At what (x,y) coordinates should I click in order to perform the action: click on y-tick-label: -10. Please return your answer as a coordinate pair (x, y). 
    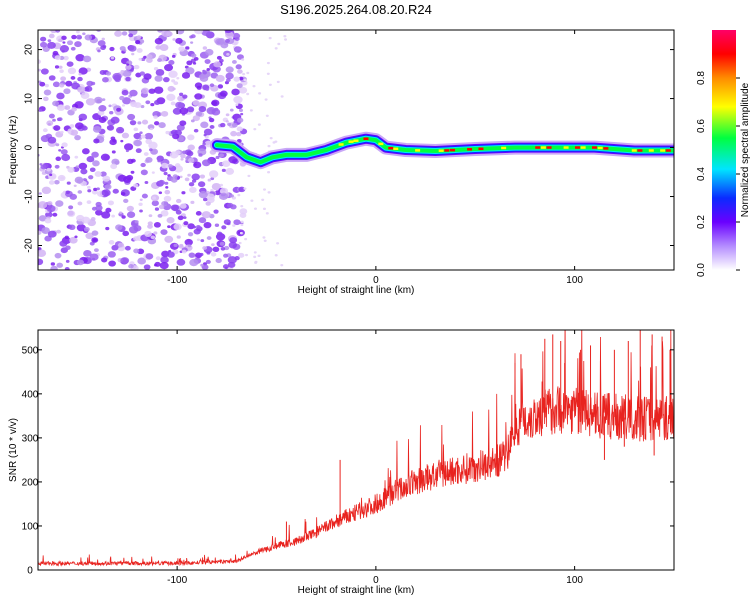
    Looking at the image, I should click on (29, 196).